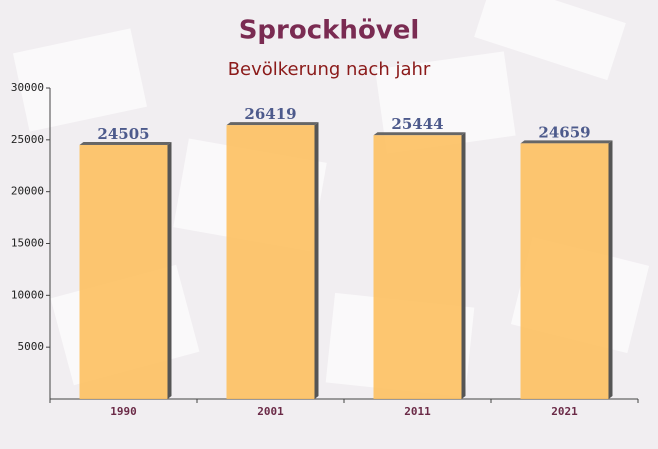 Image resolution: width=658 pixels, height=449 pixels. I want to click on x-tick-label: 2021, so click(564, 411).